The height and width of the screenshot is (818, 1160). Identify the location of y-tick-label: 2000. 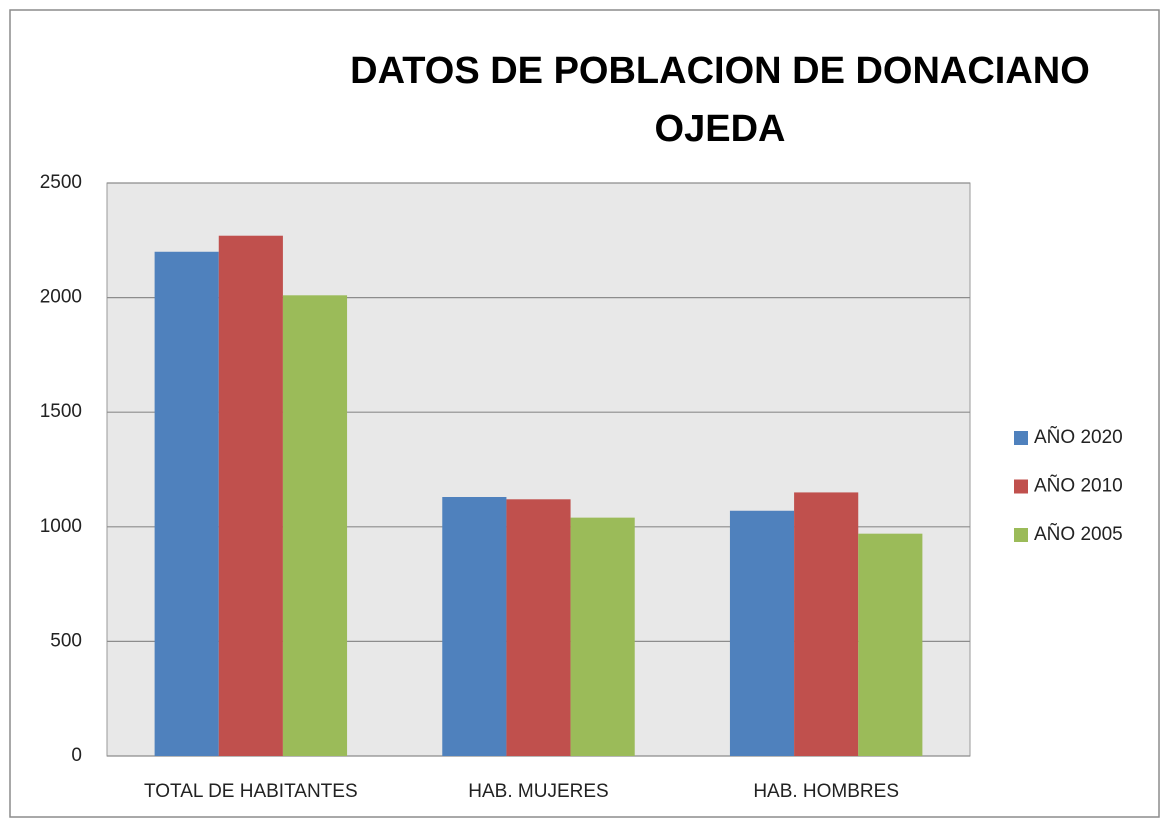
(61, 297).